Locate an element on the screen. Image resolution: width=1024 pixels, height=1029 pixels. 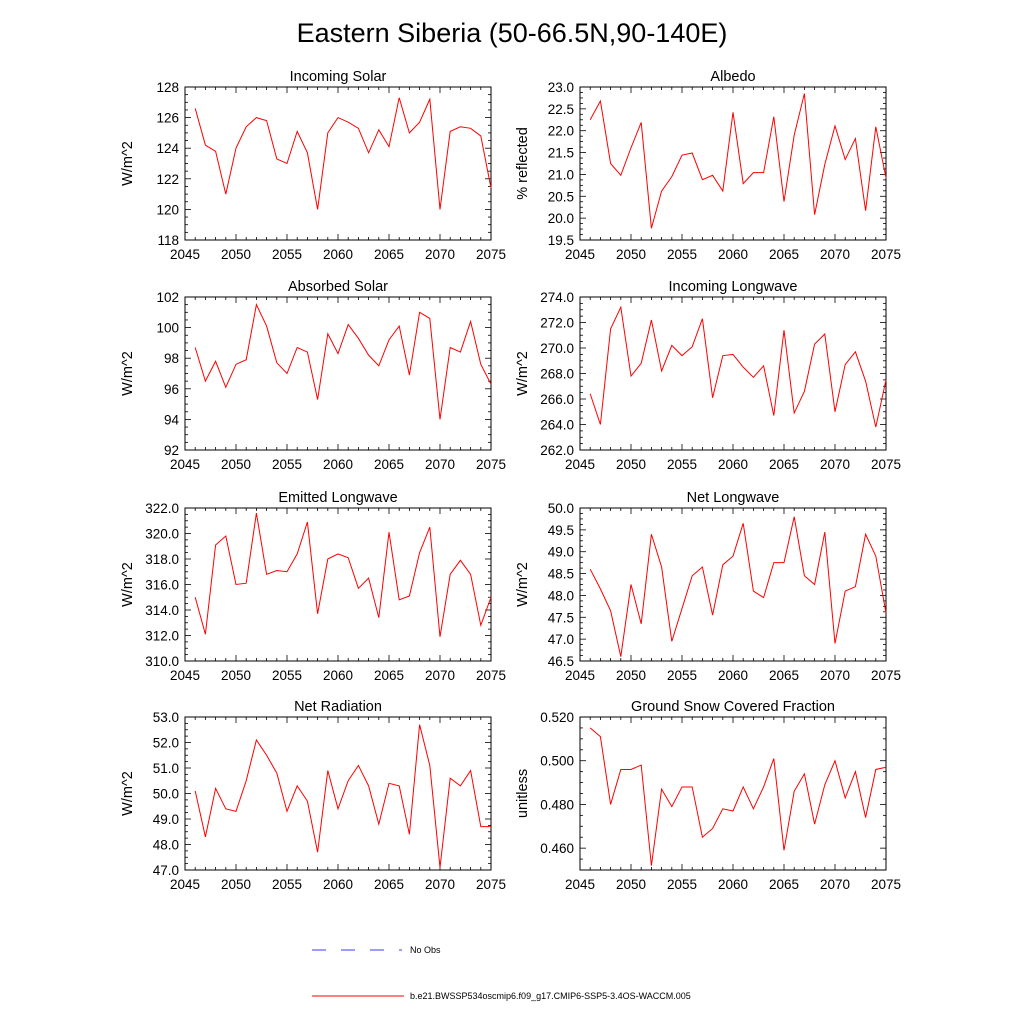
y-tick-label: 272.0 is located at coordinates (557, 323).